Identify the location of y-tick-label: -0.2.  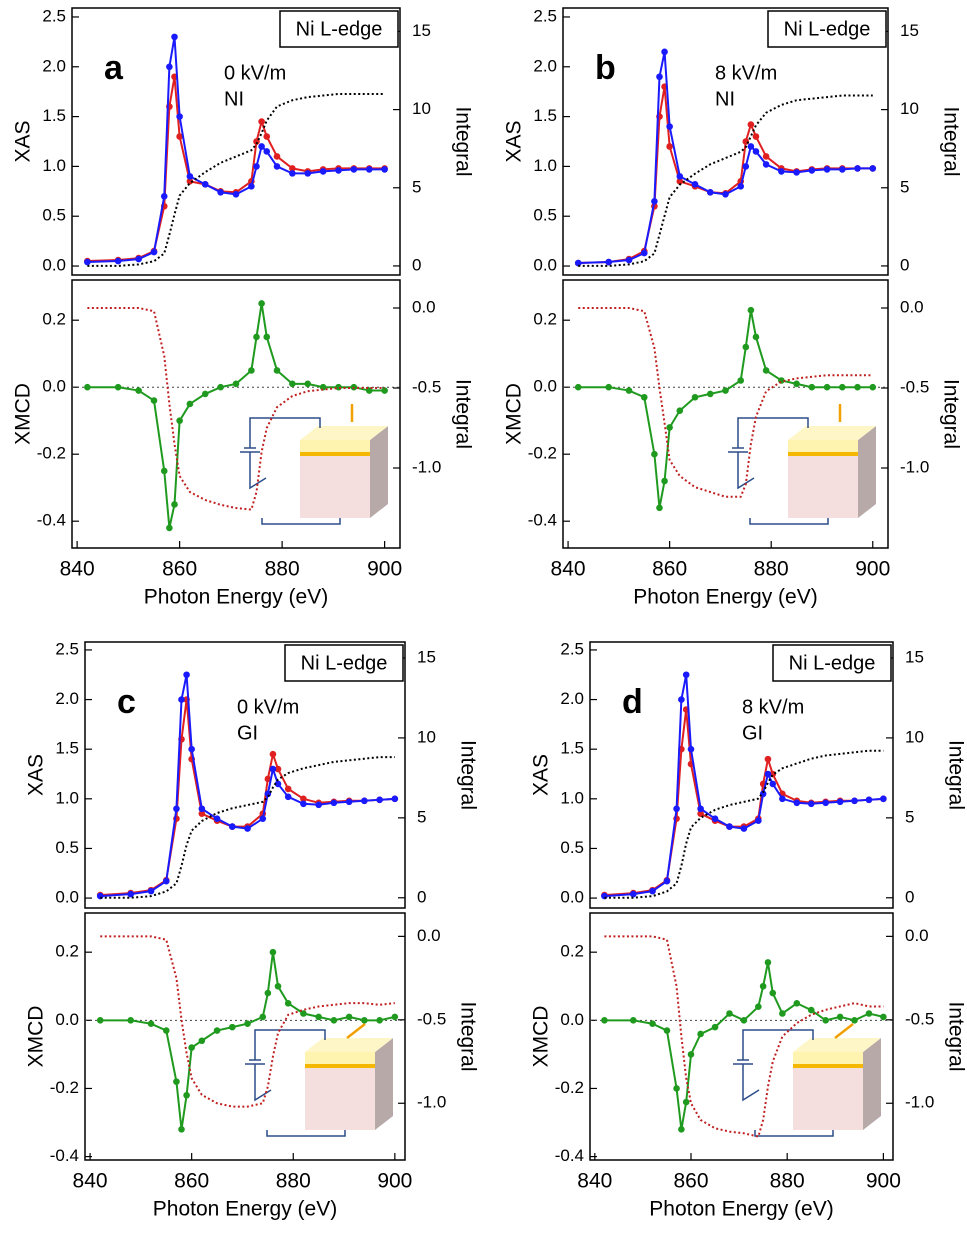
(569, 1087).